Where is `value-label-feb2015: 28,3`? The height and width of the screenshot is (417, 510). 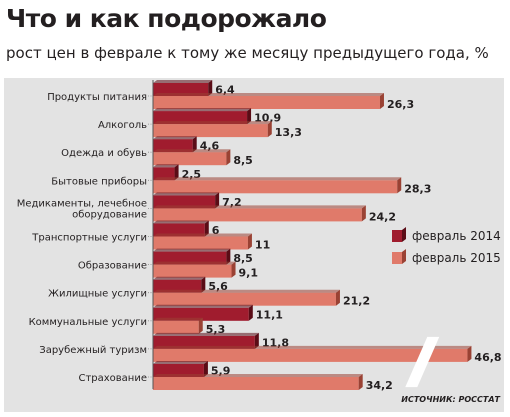 value-label-feb2015: 28,3 is located at coordinates (417, 188).